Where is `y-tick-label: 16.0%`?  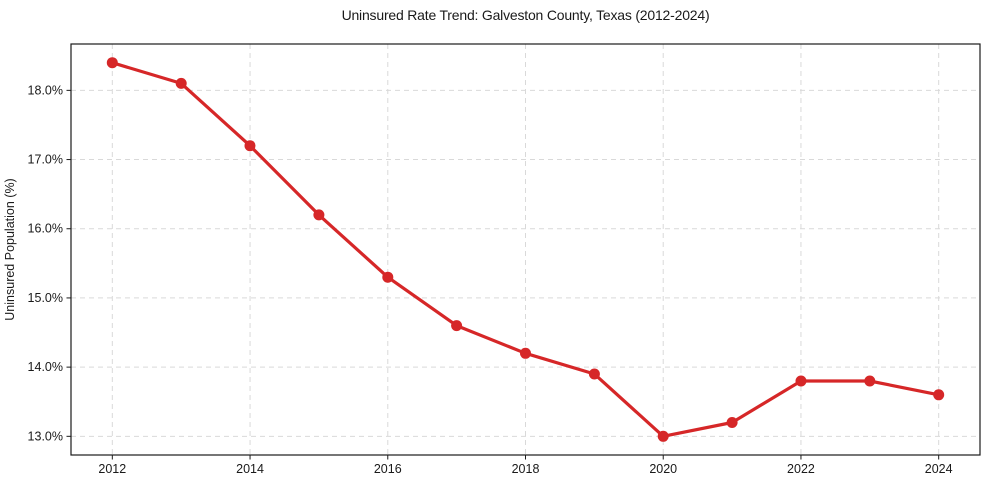 y-tick-label: 16.0% is located at coordinates (45, 229).